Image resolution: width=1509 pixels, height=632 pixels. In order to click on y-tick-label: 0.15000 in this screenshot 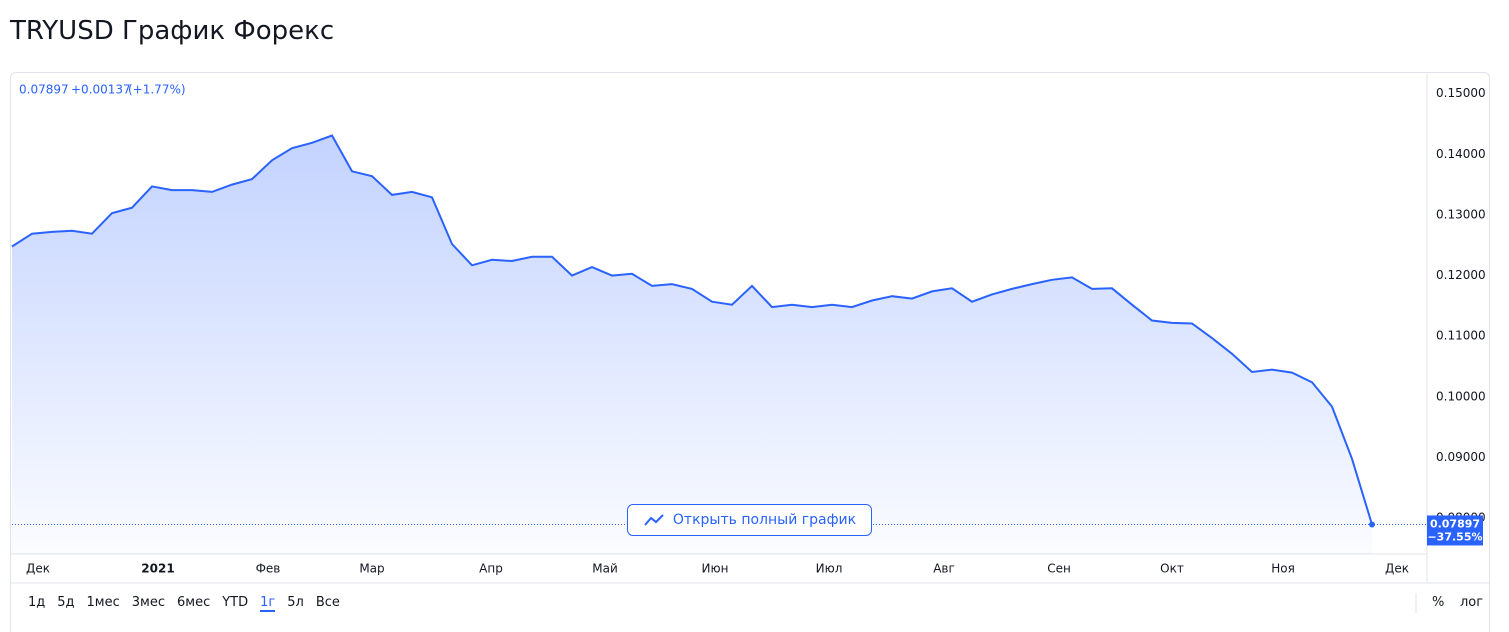, I will do `click(1461, 93)`.